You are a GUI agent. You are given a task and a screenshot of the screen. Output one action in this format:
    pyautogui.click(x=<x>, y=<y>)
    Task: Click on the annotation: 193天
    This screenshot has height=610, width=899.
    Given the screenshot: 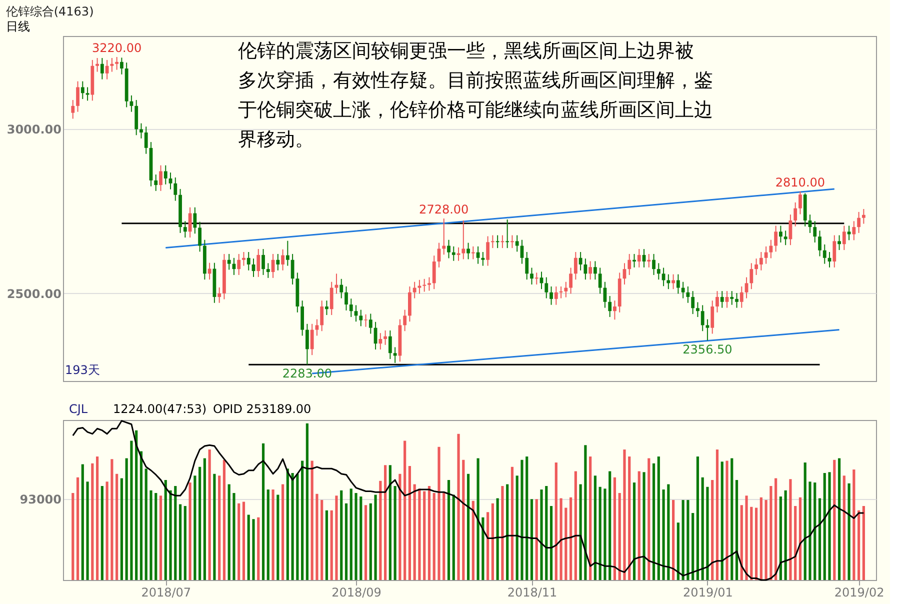 What is the action you would take?
    pyautogui.click(x=82, y=370)
    